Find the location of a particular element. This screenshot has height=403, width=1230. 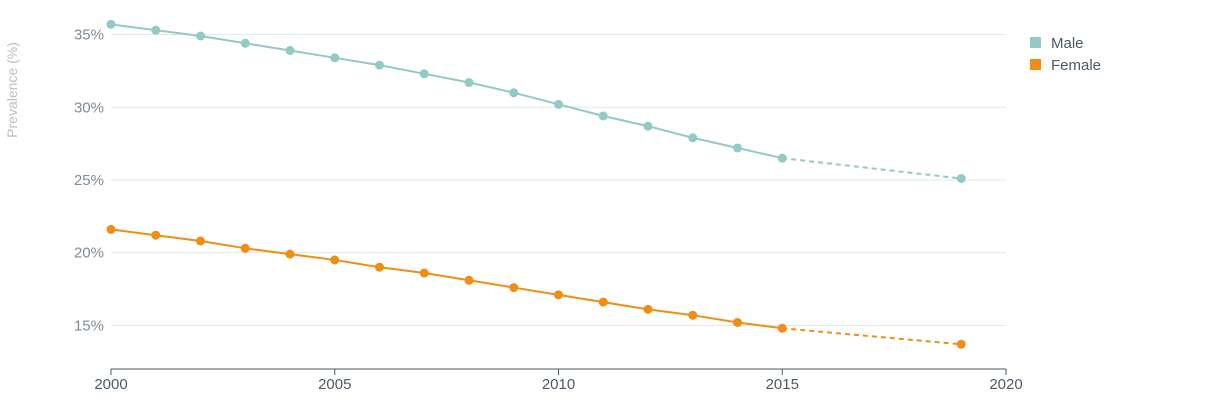

y-tick-label: 15% is located at coordinates (89, 325).